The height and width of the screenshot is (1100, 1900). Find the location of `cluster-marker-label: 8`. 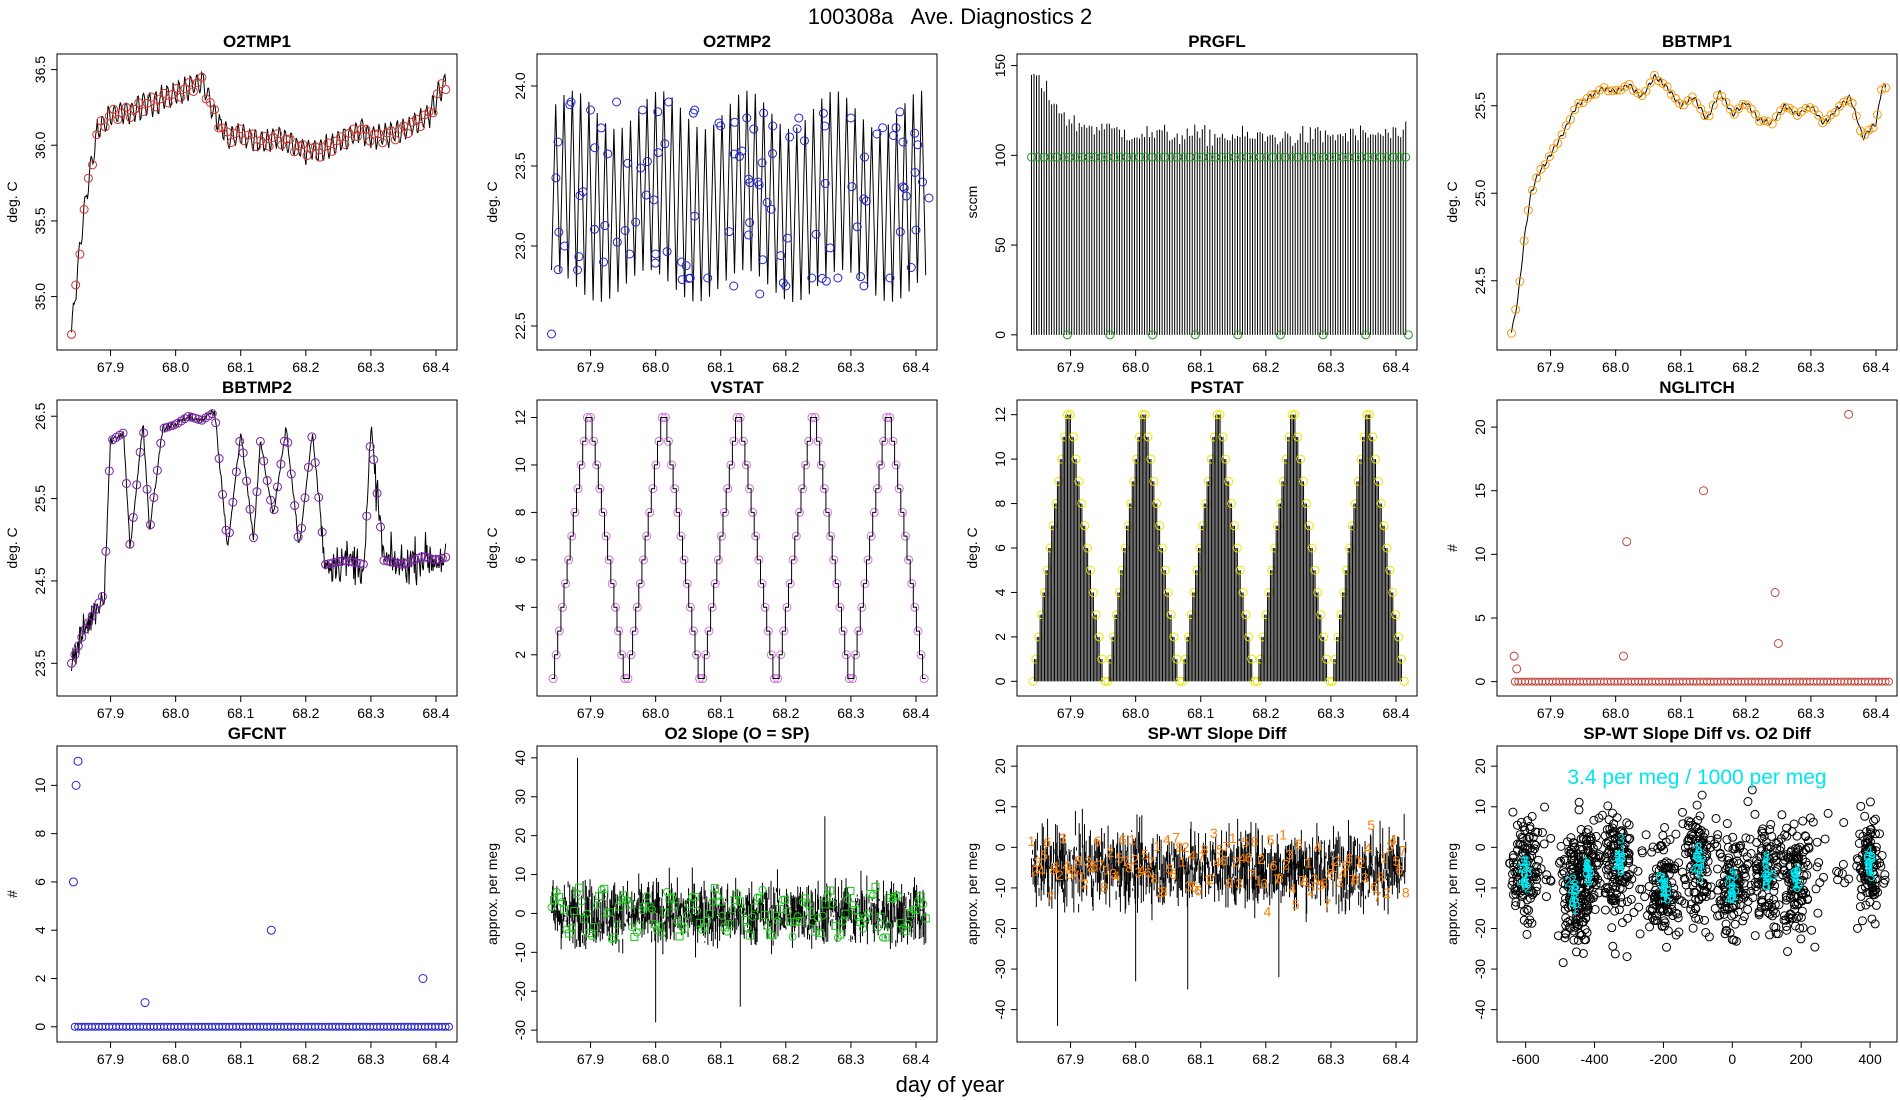

cluster-marker-label: 8 is located at coordinates (1575, 885).